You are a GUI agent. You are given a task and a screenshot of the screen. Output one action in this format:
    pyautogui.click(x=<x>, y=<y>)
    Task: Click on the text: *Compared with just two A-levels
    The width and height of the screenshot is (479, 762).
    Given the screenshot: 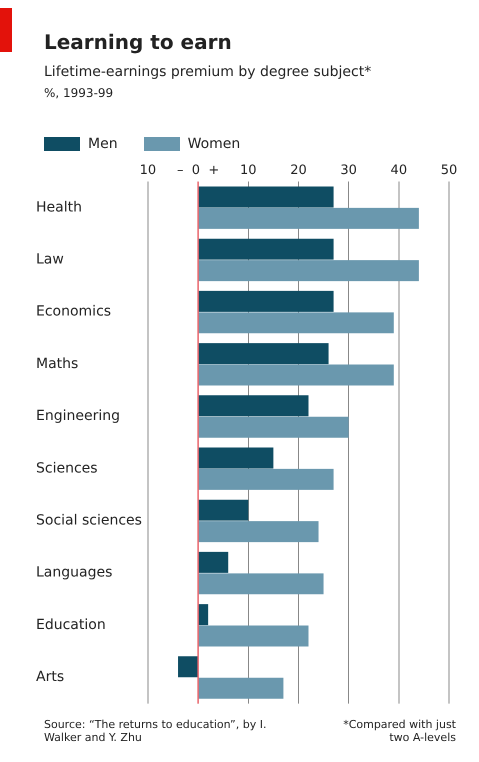 What is the action you would take?
    pyautogui.click(x=399, y=731)
    